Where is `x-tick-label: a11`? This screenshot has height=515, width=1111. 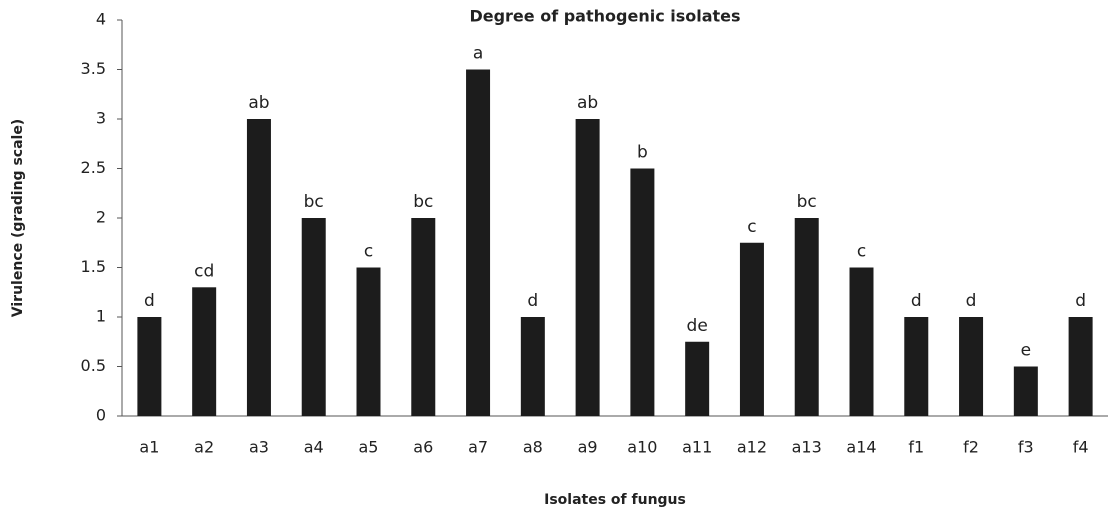
x-tick-label: a11 is located at coordinates (697, 447).